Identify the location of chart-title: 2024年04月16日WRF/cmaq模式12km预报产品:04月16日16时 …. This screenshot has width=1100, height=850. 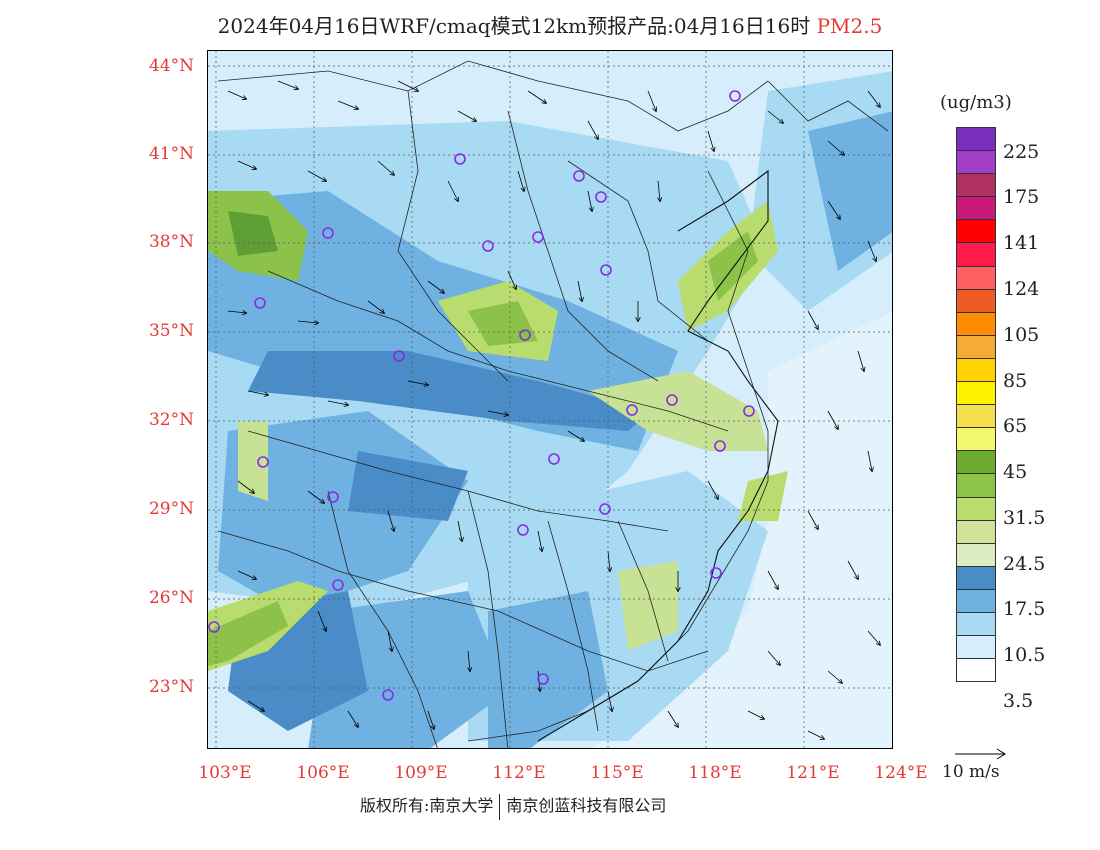
(550, 24).